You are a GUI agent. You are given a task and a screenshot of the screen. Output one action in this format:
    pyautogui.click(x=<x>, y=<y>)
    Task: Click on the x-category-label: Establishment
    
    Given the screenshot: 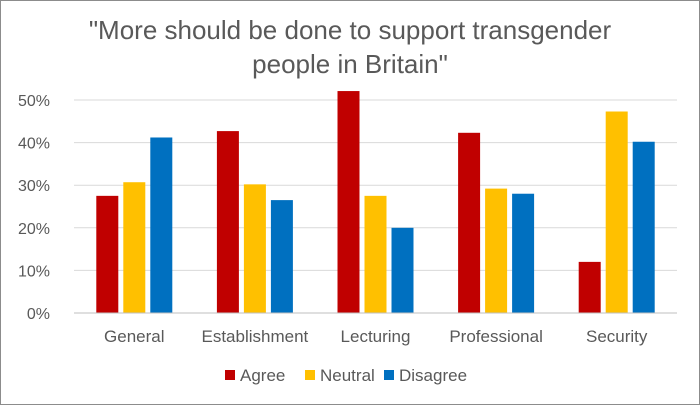 What is the action you would take?
    pyautogui.click(x=255, y=336)
    